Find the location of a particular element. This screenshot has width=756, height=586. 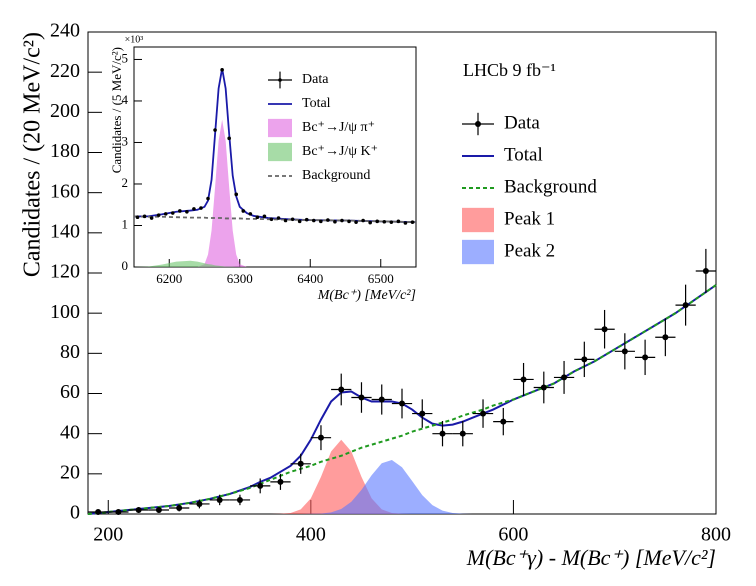

y-tick-label: 180 is located at coordinates (65, 151).